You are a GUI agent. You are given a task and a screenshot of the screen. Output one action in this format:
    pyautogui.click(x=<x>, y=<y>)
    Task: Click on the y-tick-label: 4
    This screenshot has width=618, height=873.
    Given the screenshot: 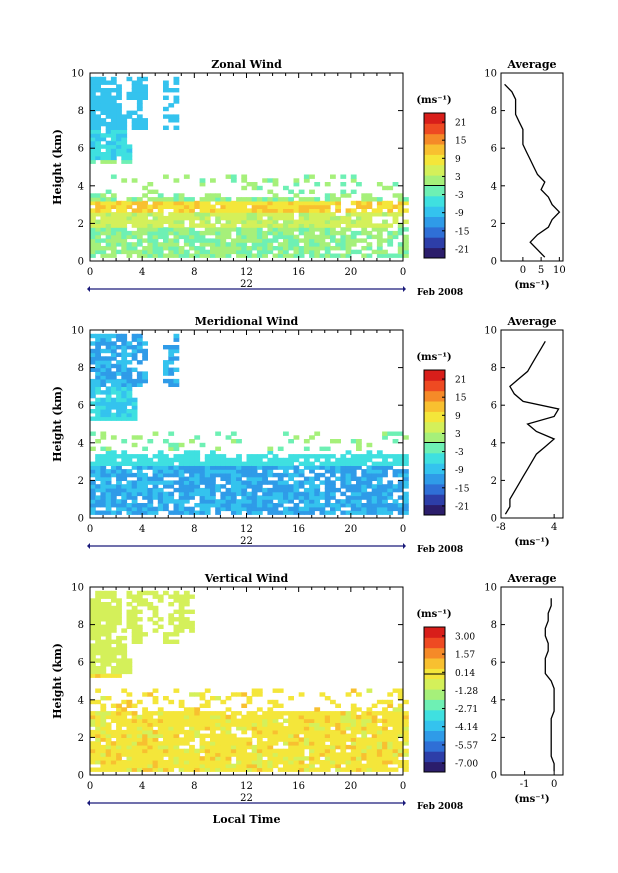 What is the action you would take?
    pyautogui.click(x=81, y=186)
    